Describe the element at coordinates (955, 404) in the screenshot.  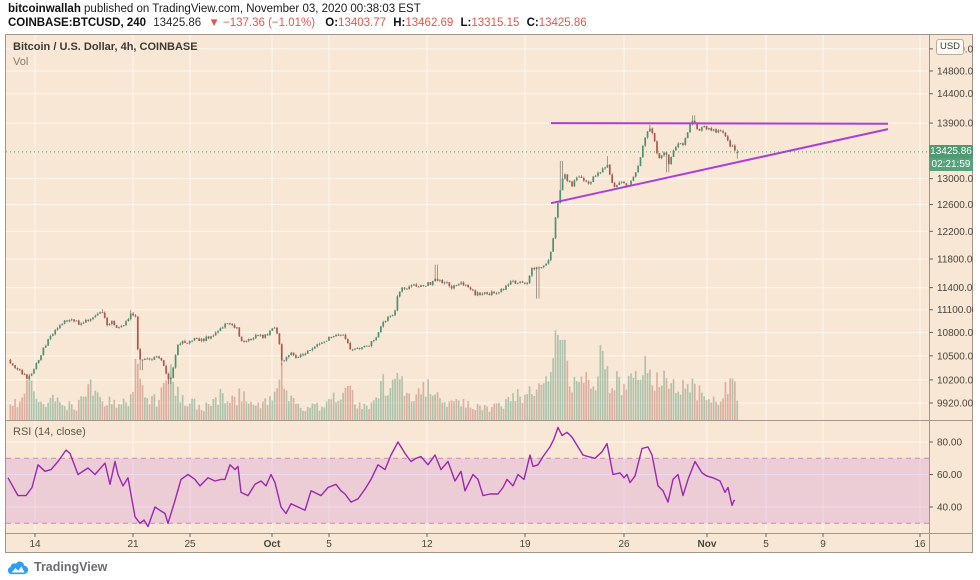
I see `svg-text: 9920.00` at that location.